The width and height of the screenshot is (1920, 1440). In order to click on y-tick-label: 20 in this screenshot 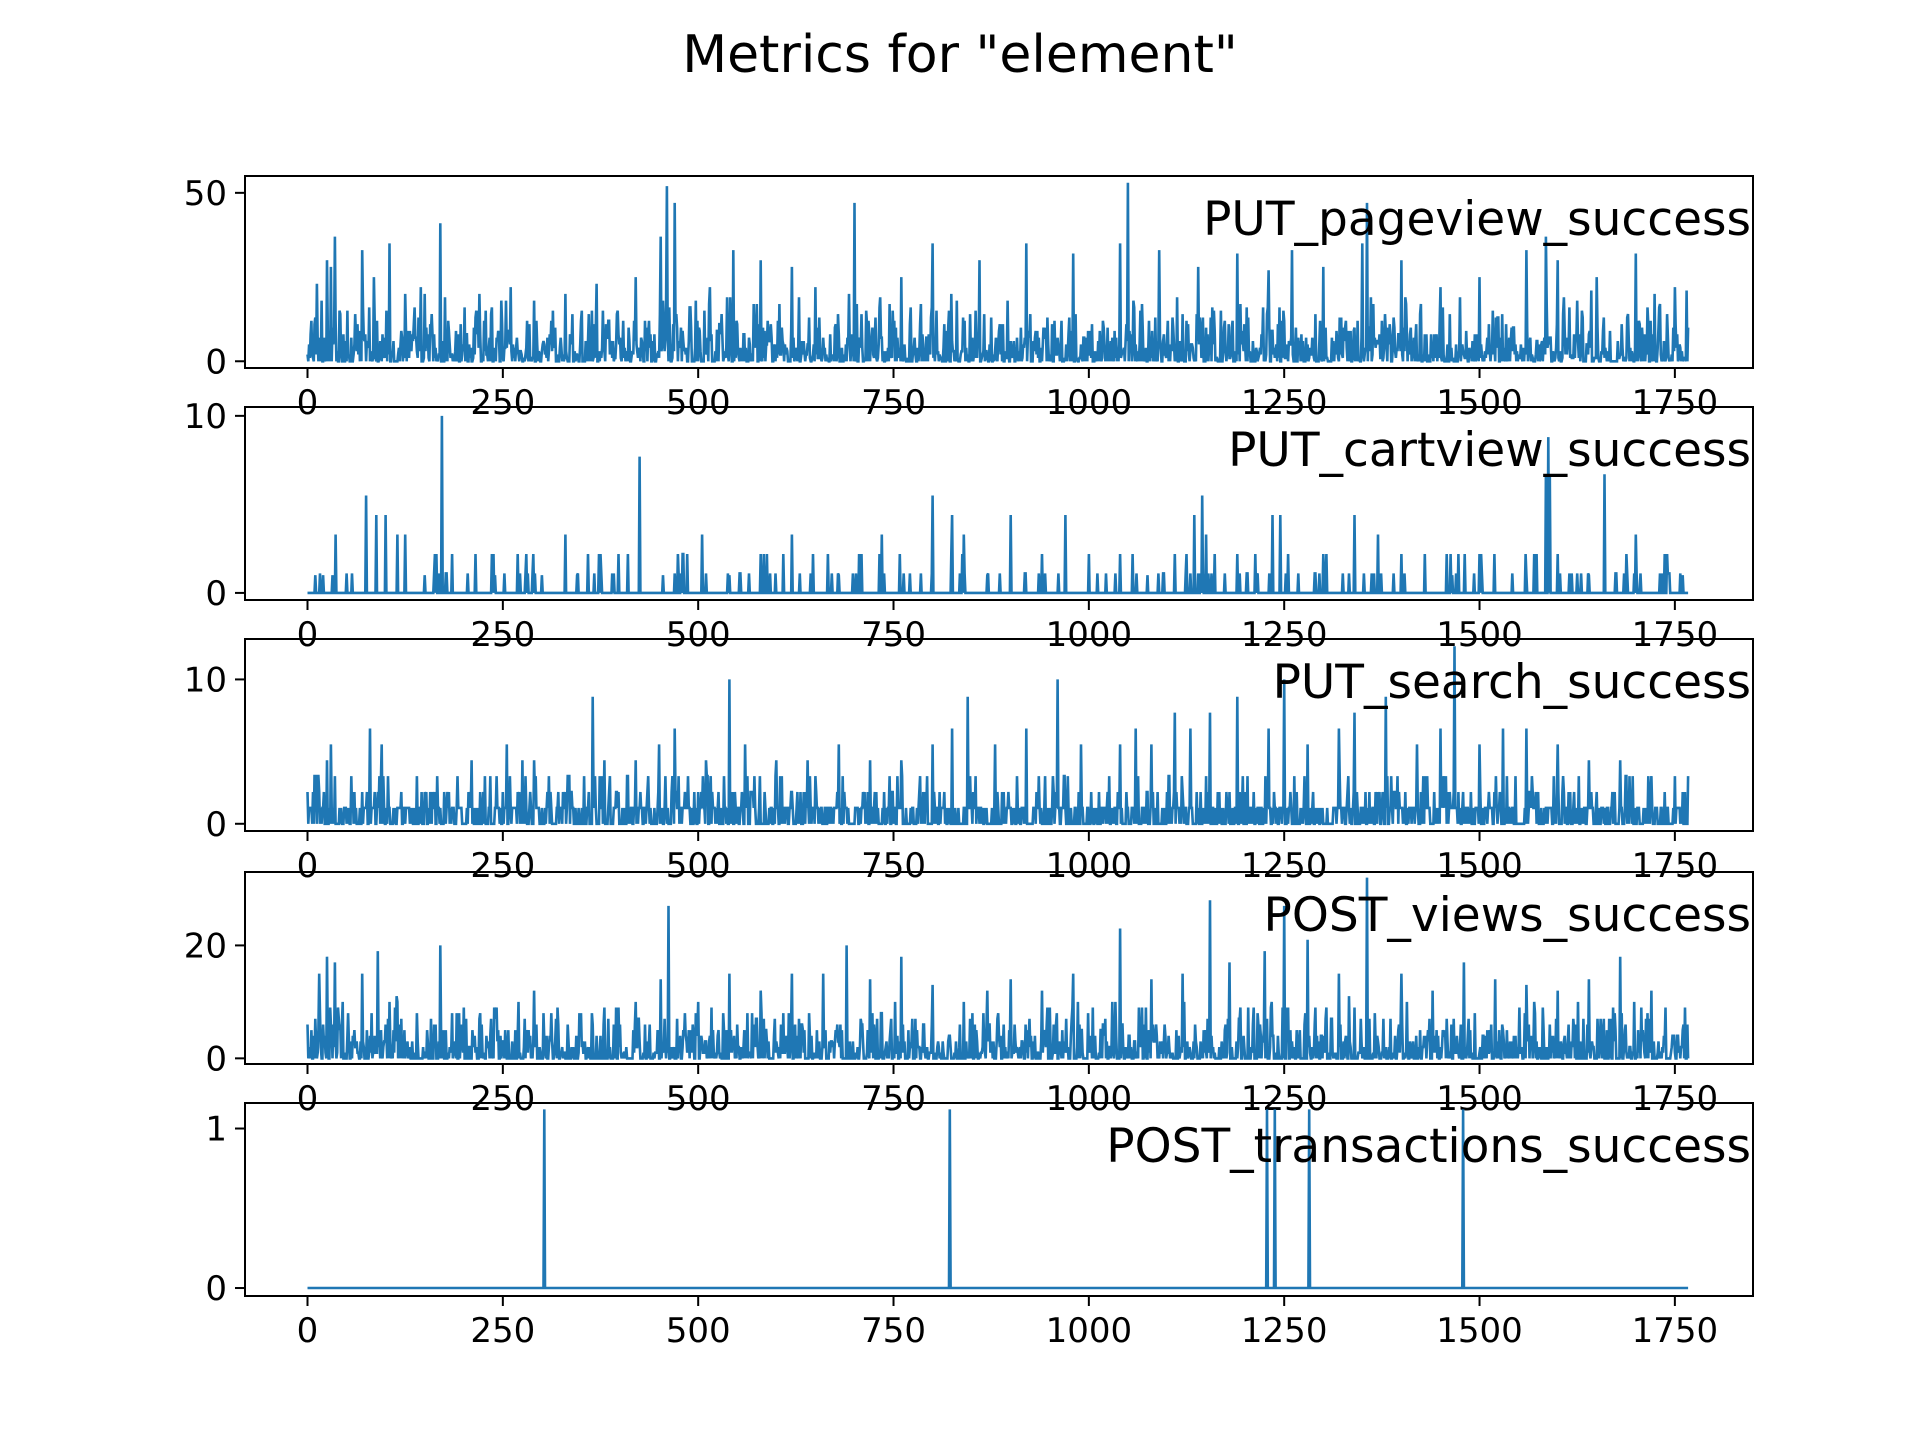, I will do `click(205, 946)`.